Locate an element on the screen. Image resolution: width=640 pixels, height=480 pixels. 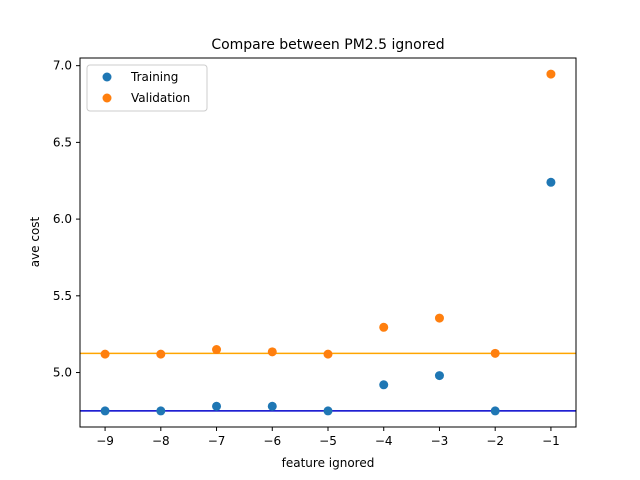
legend-label-validation: Validation is located at coordinates (160, 98).